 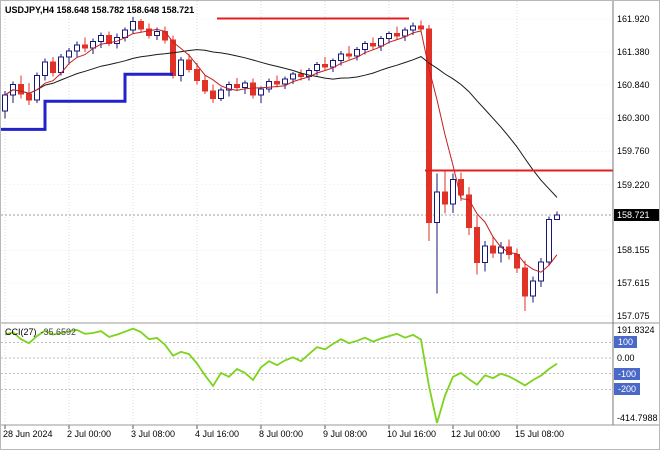 What do you see at coordinates (633, 19) in the screenshot?
I see `price-axis-label: 161.920` at bounding box center [633, 19].